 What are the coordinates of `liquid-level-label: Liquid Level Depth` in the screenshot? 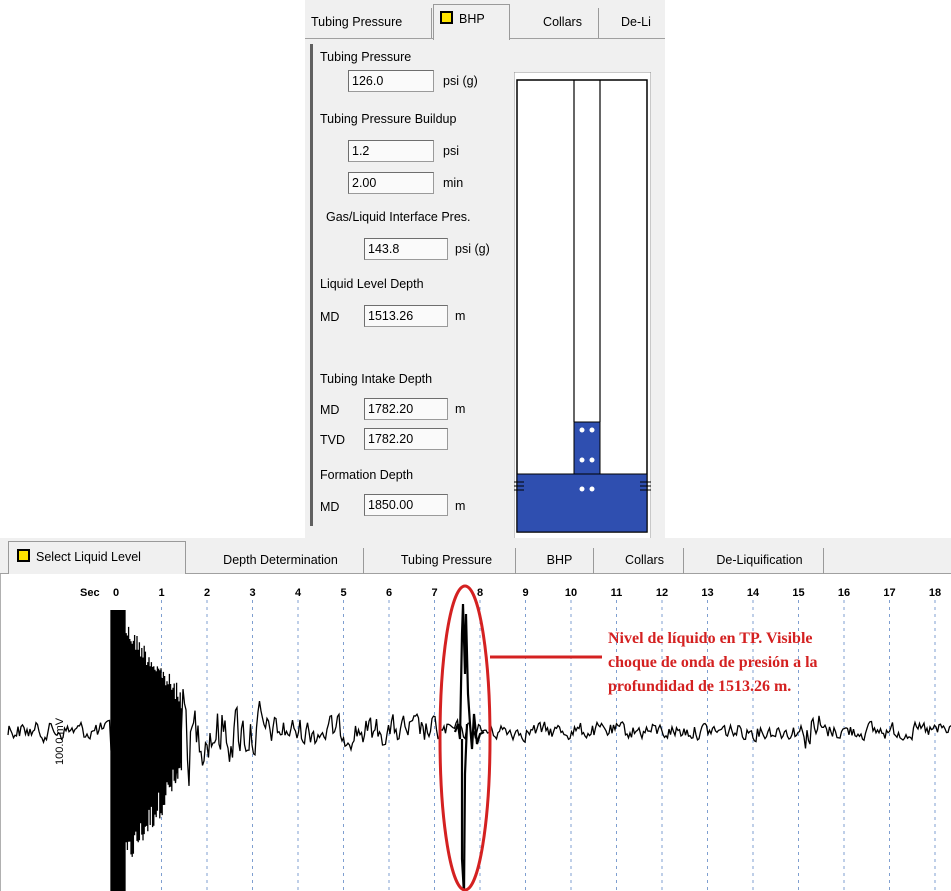 It's located at (372, 284).